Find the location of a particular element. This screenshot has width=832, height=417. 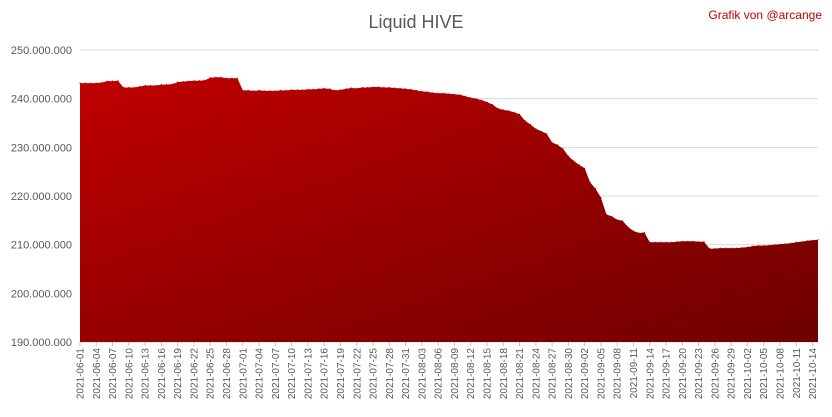

y-tick-label: 250.000.000 is located at coordinates (41, 51).